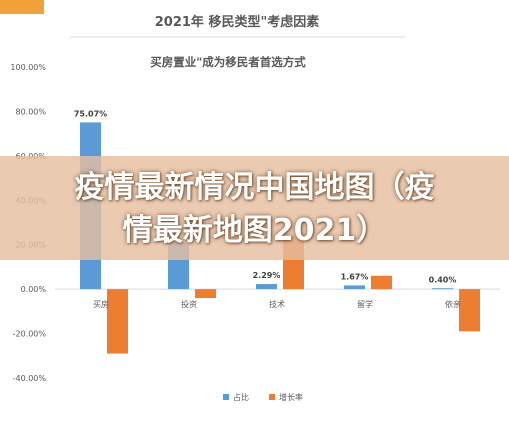 This screenshot has width=509, height=421. Describe the element at coordinates (254, 187) in the screenshot. I see `banner-line-1: 疫情最新情况中国地图（疫` at that location.